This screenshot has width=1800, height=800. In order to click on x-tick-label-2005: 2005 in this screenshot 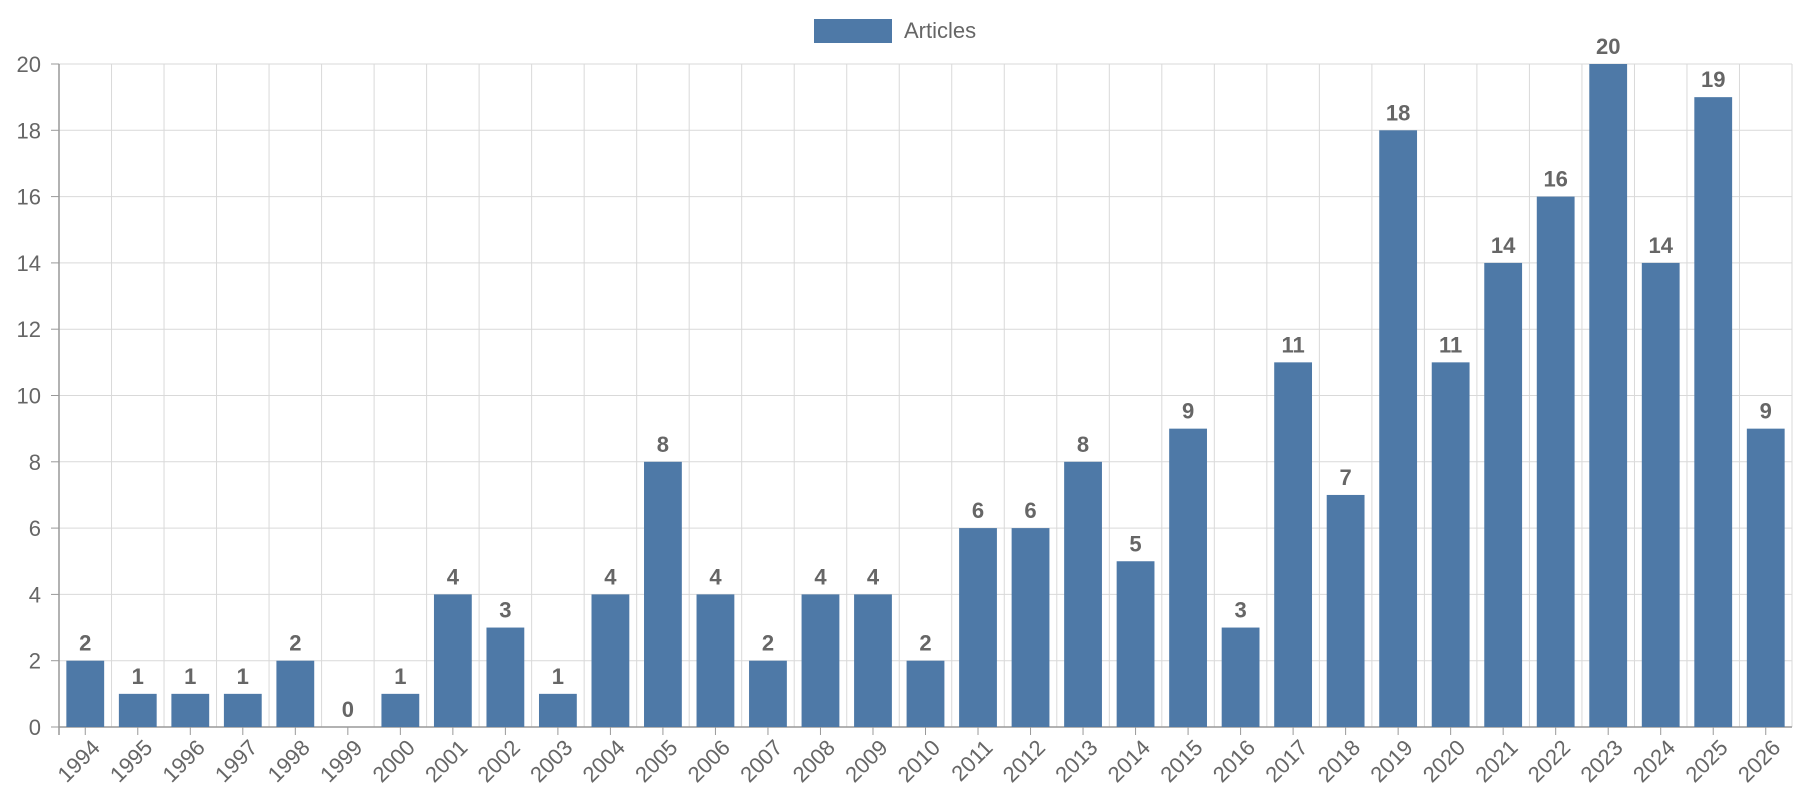, I will do `click(656, 761)`.